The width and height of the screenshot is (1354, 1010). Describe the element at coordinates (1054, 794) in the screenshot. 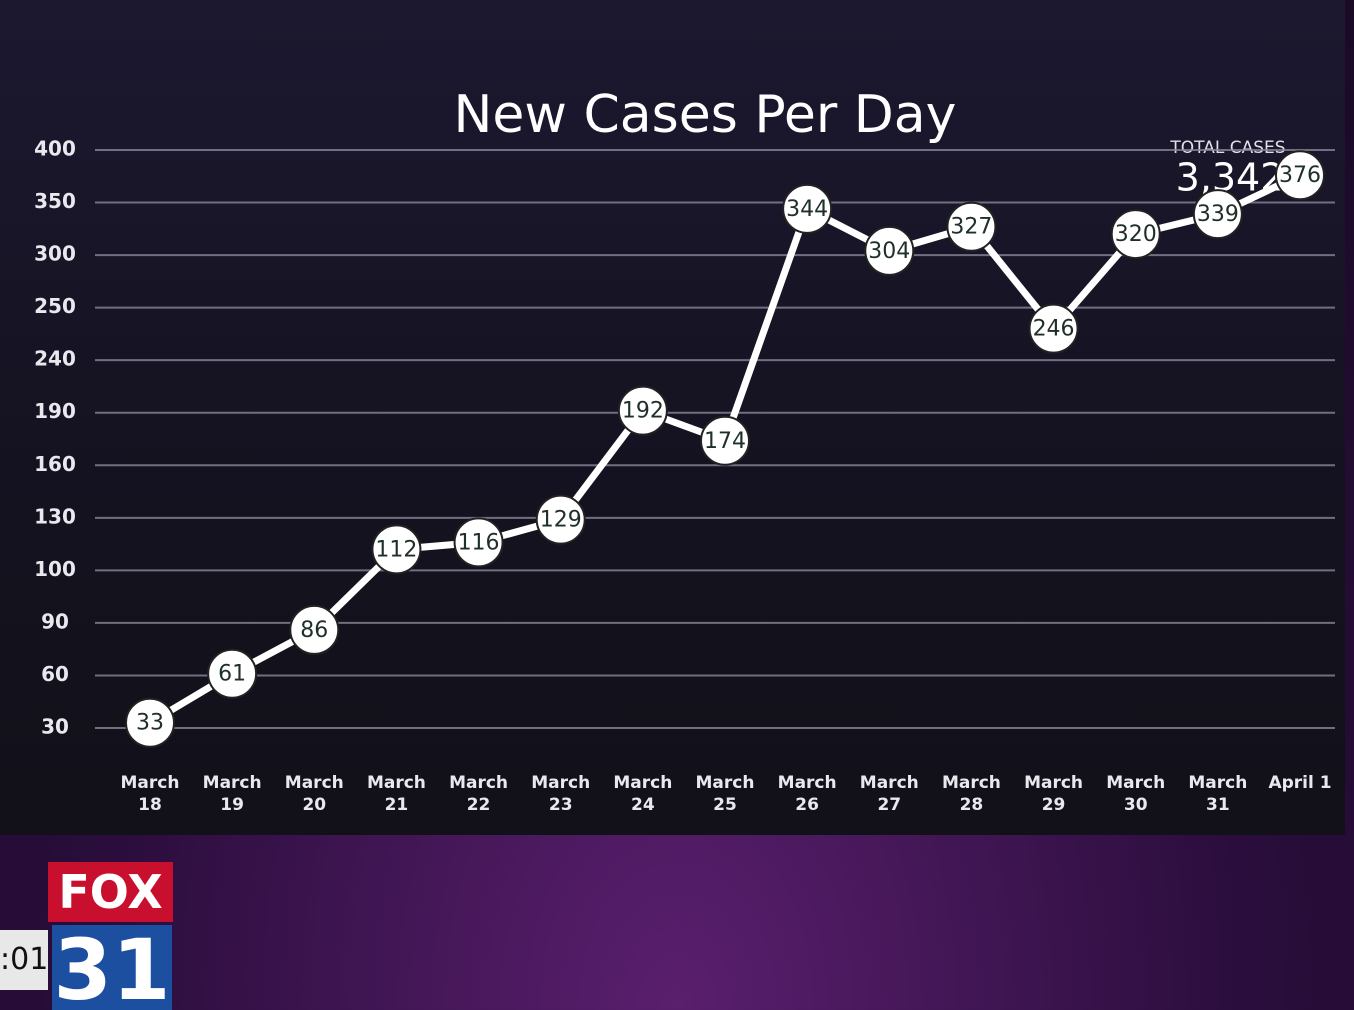

I see `x-tick-label: March 29` at that location.